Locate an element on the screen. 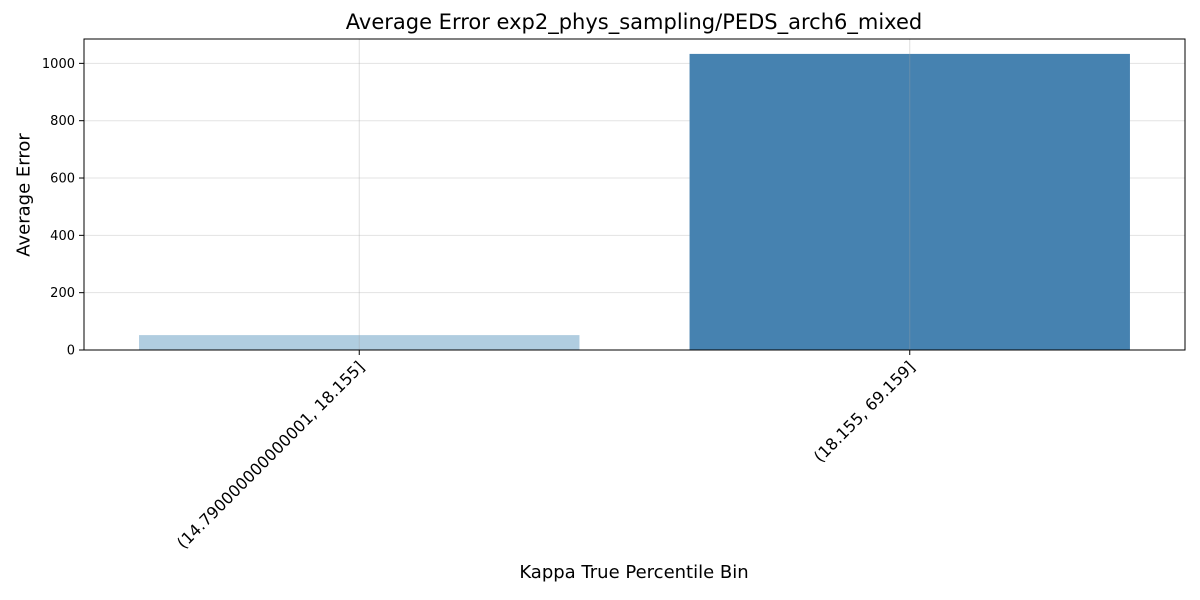 The width and height of the screenshot is (1200, 600). y-tick-label: 600 is located at coordinates (62, 179).